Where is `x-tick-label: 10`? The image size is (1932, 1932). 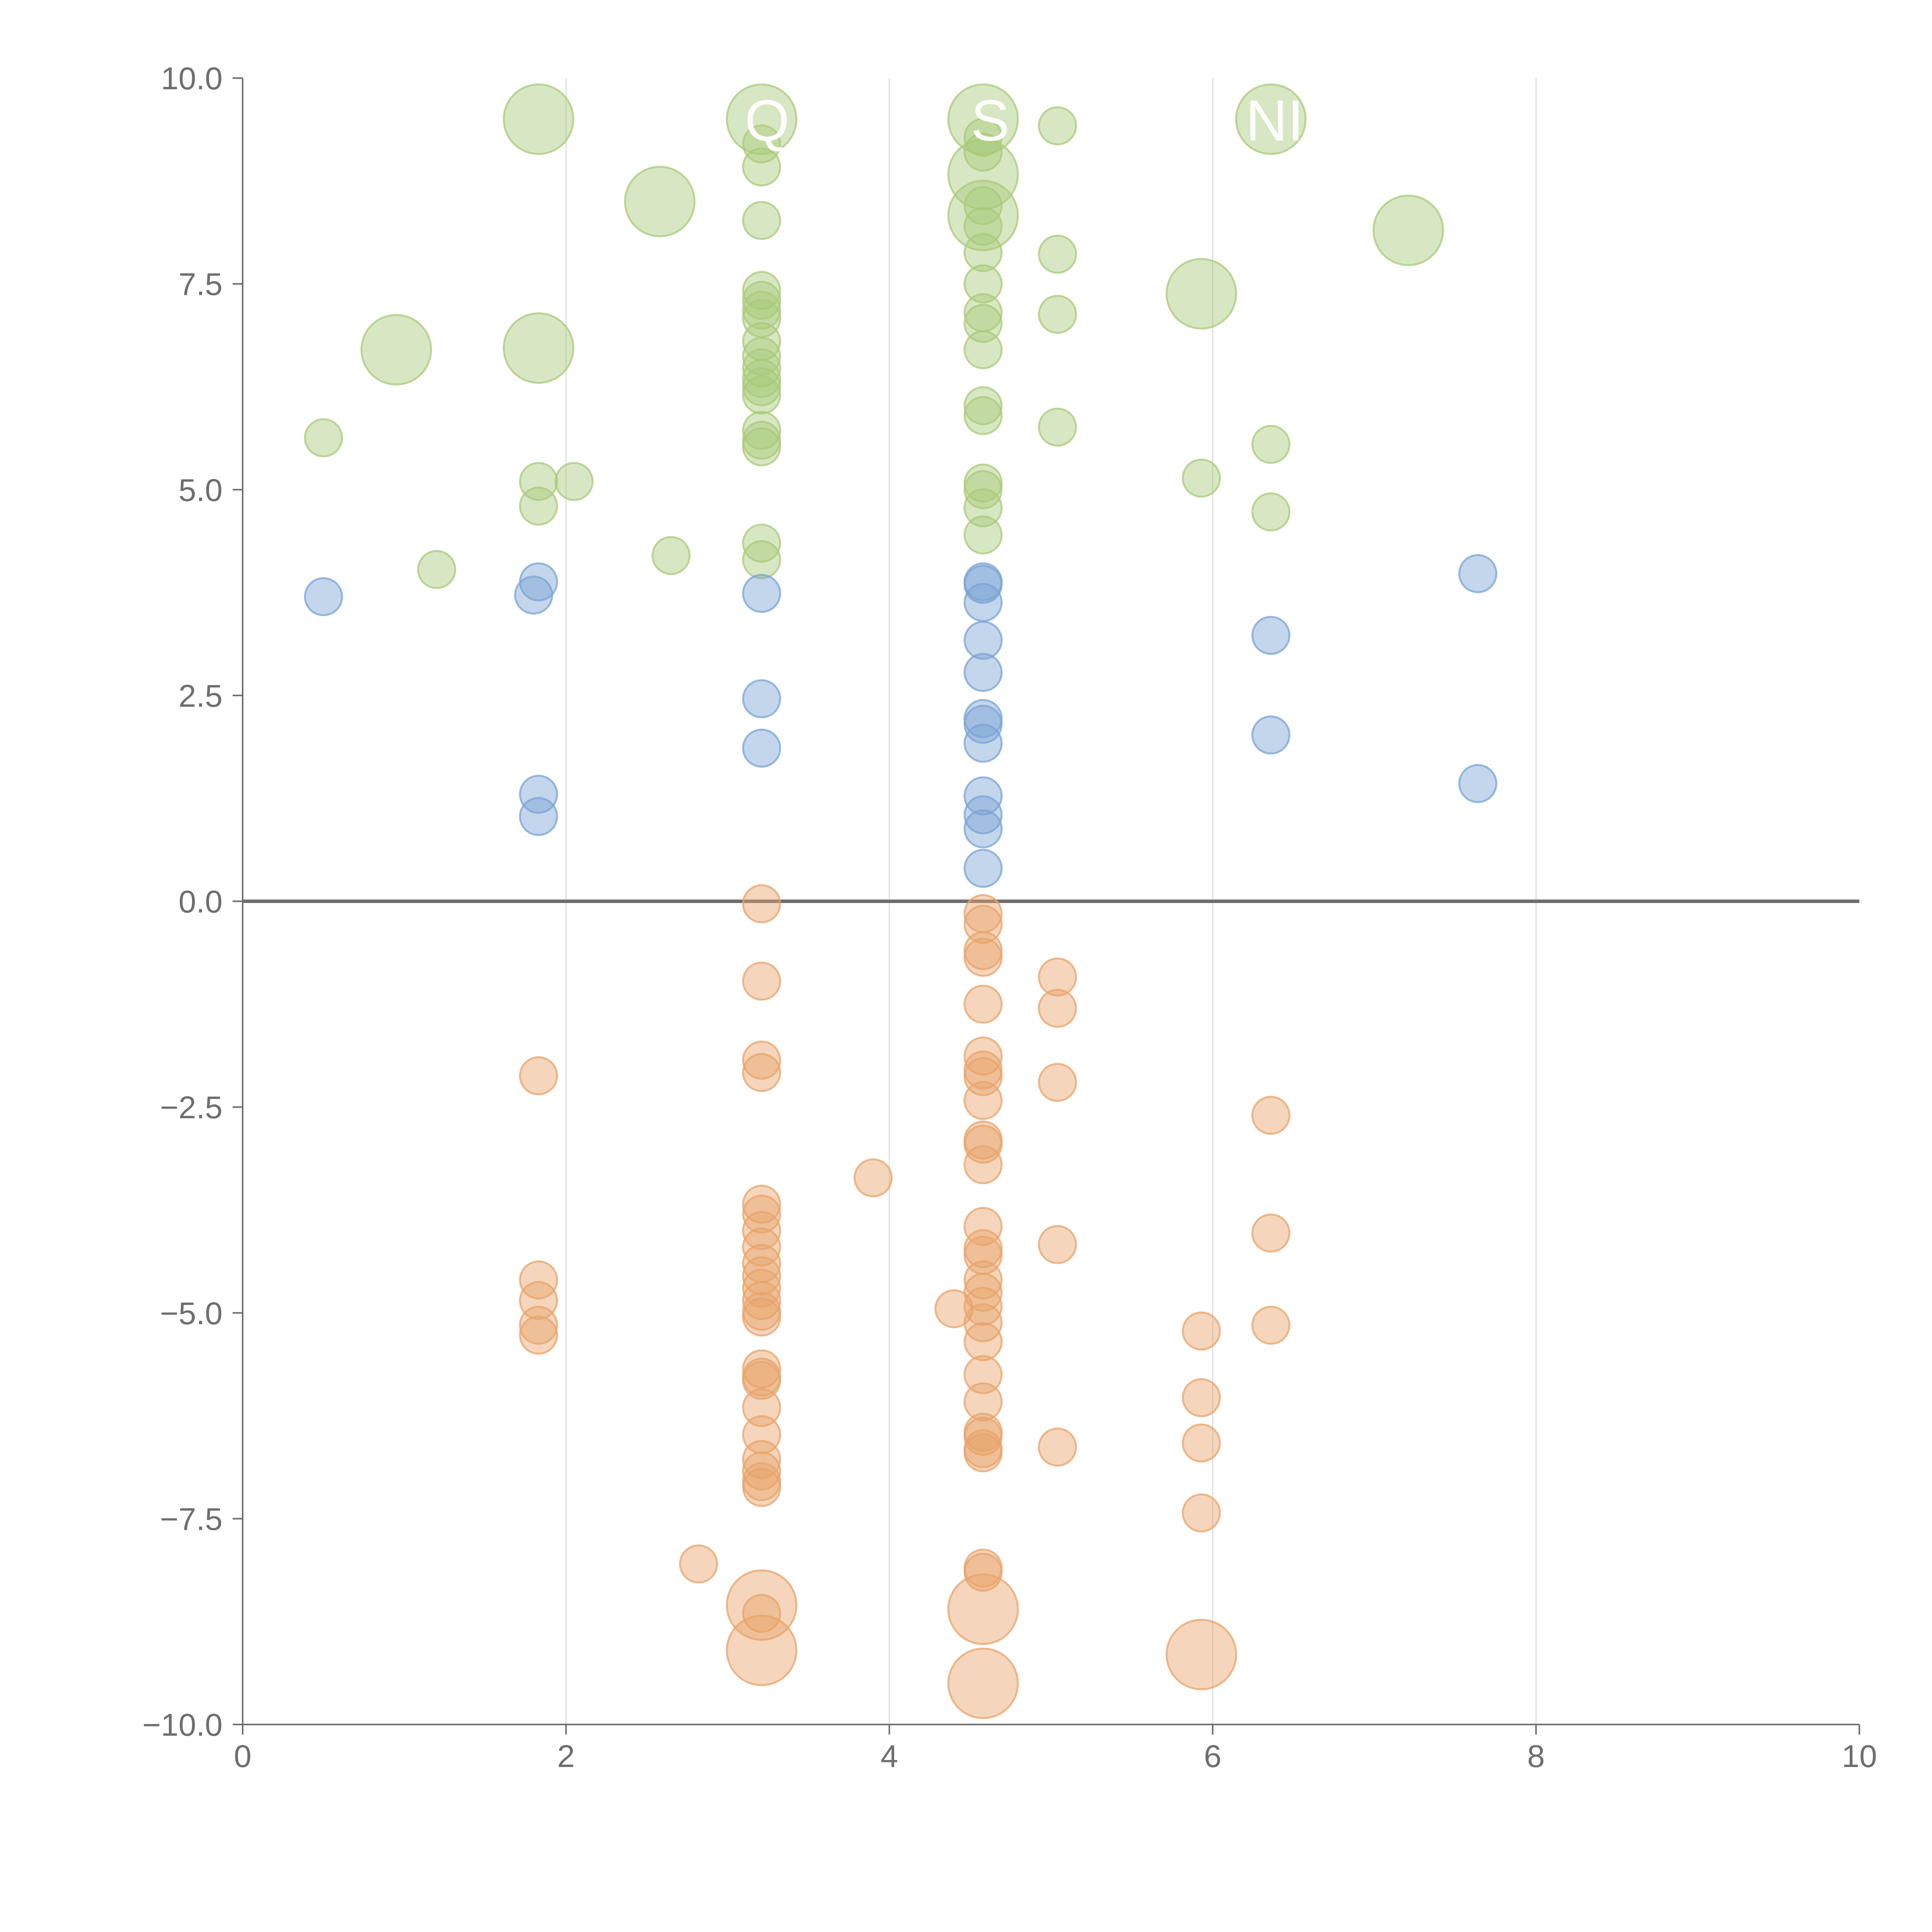
x-tick-label: 10 is located at coordinates (1859, 1756).